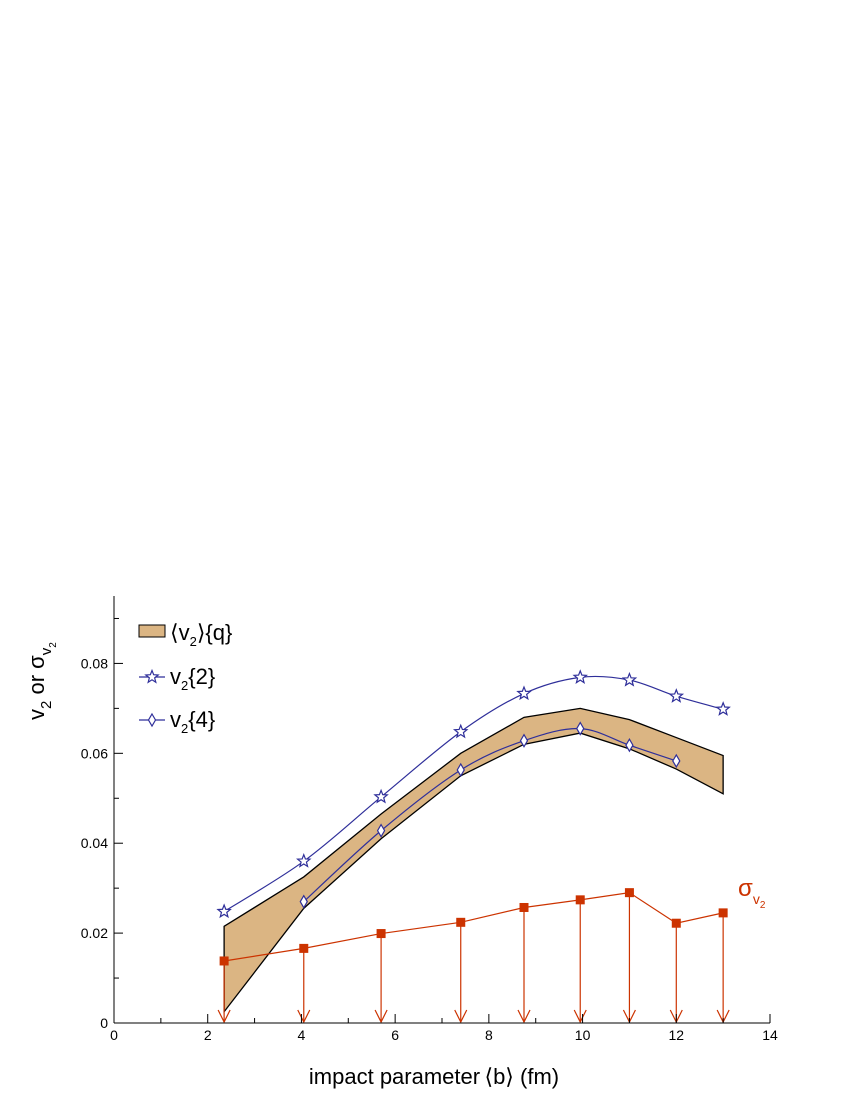 Image resolution: width=850 pixels, height=1100 pixels. I want to click on x-tick-label: 10, so click(583, 1035).